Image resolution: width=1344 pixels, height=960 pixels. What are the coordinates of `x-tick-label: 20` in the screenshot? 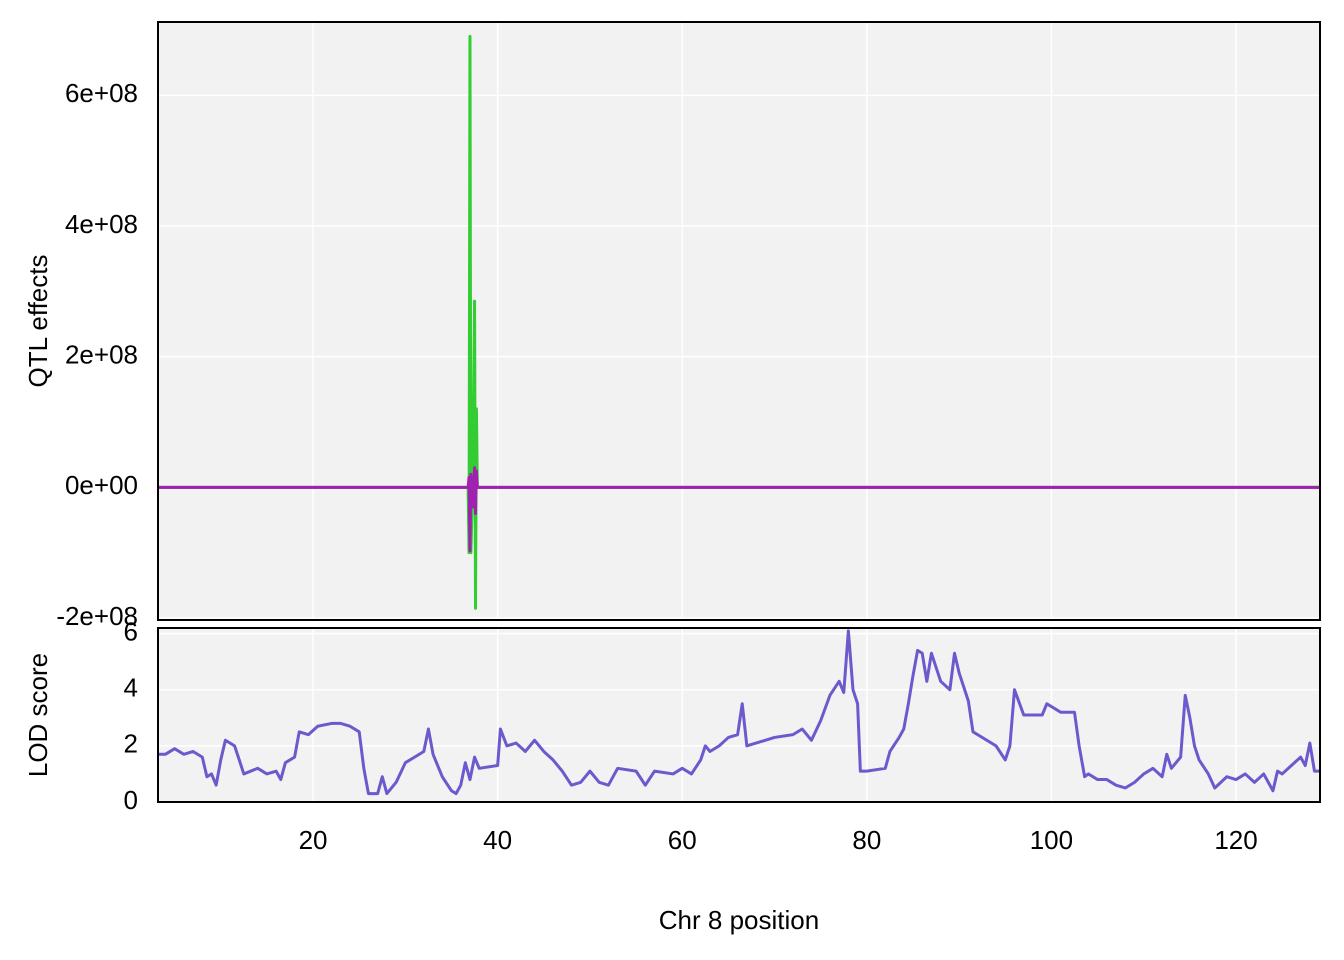 It's located at (313, 840).